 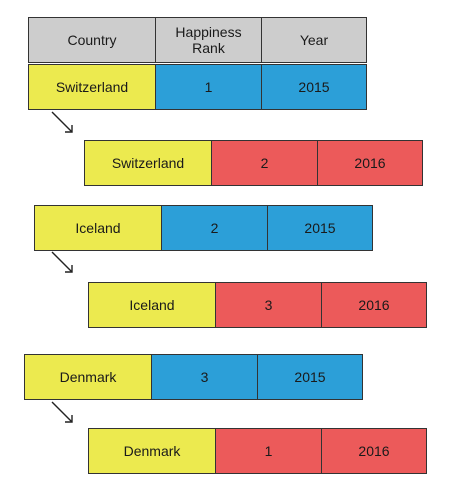 I want to click on header-row: Country Happiness Rank Year, so click(x=197, y=40).